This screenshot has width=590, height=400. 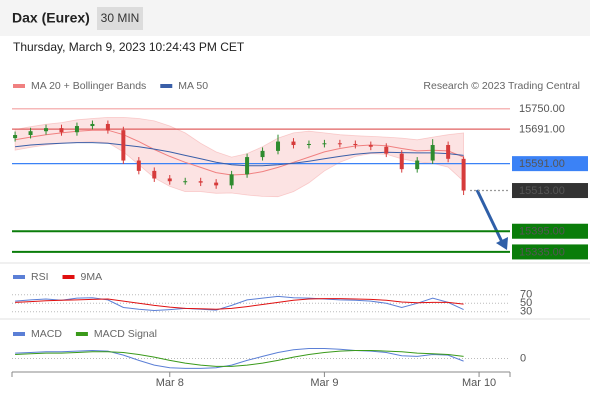 I want to click on legend-label: MACD Signal, so click(x=125, y=334).